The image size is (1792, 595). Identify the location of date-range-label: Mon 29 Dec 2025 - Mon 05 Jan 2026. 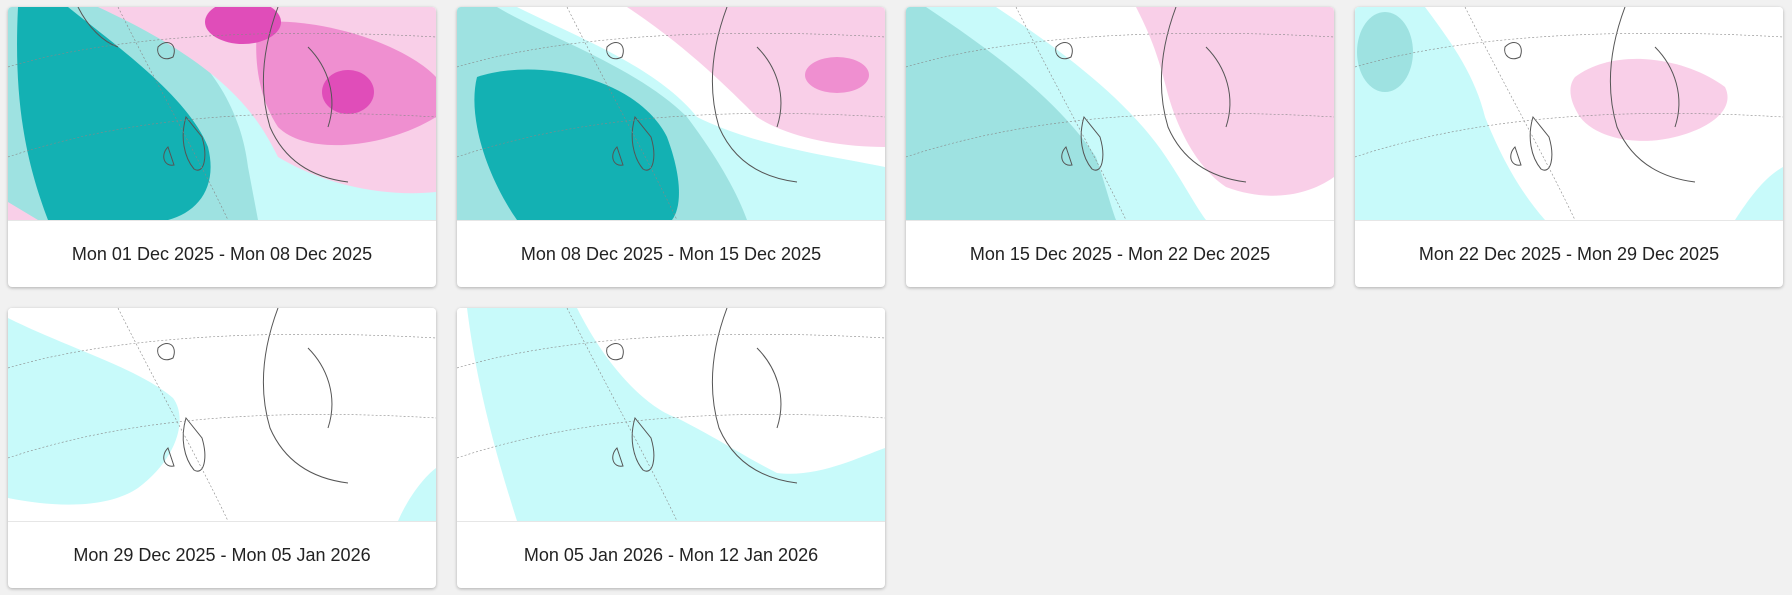
(222, 554).